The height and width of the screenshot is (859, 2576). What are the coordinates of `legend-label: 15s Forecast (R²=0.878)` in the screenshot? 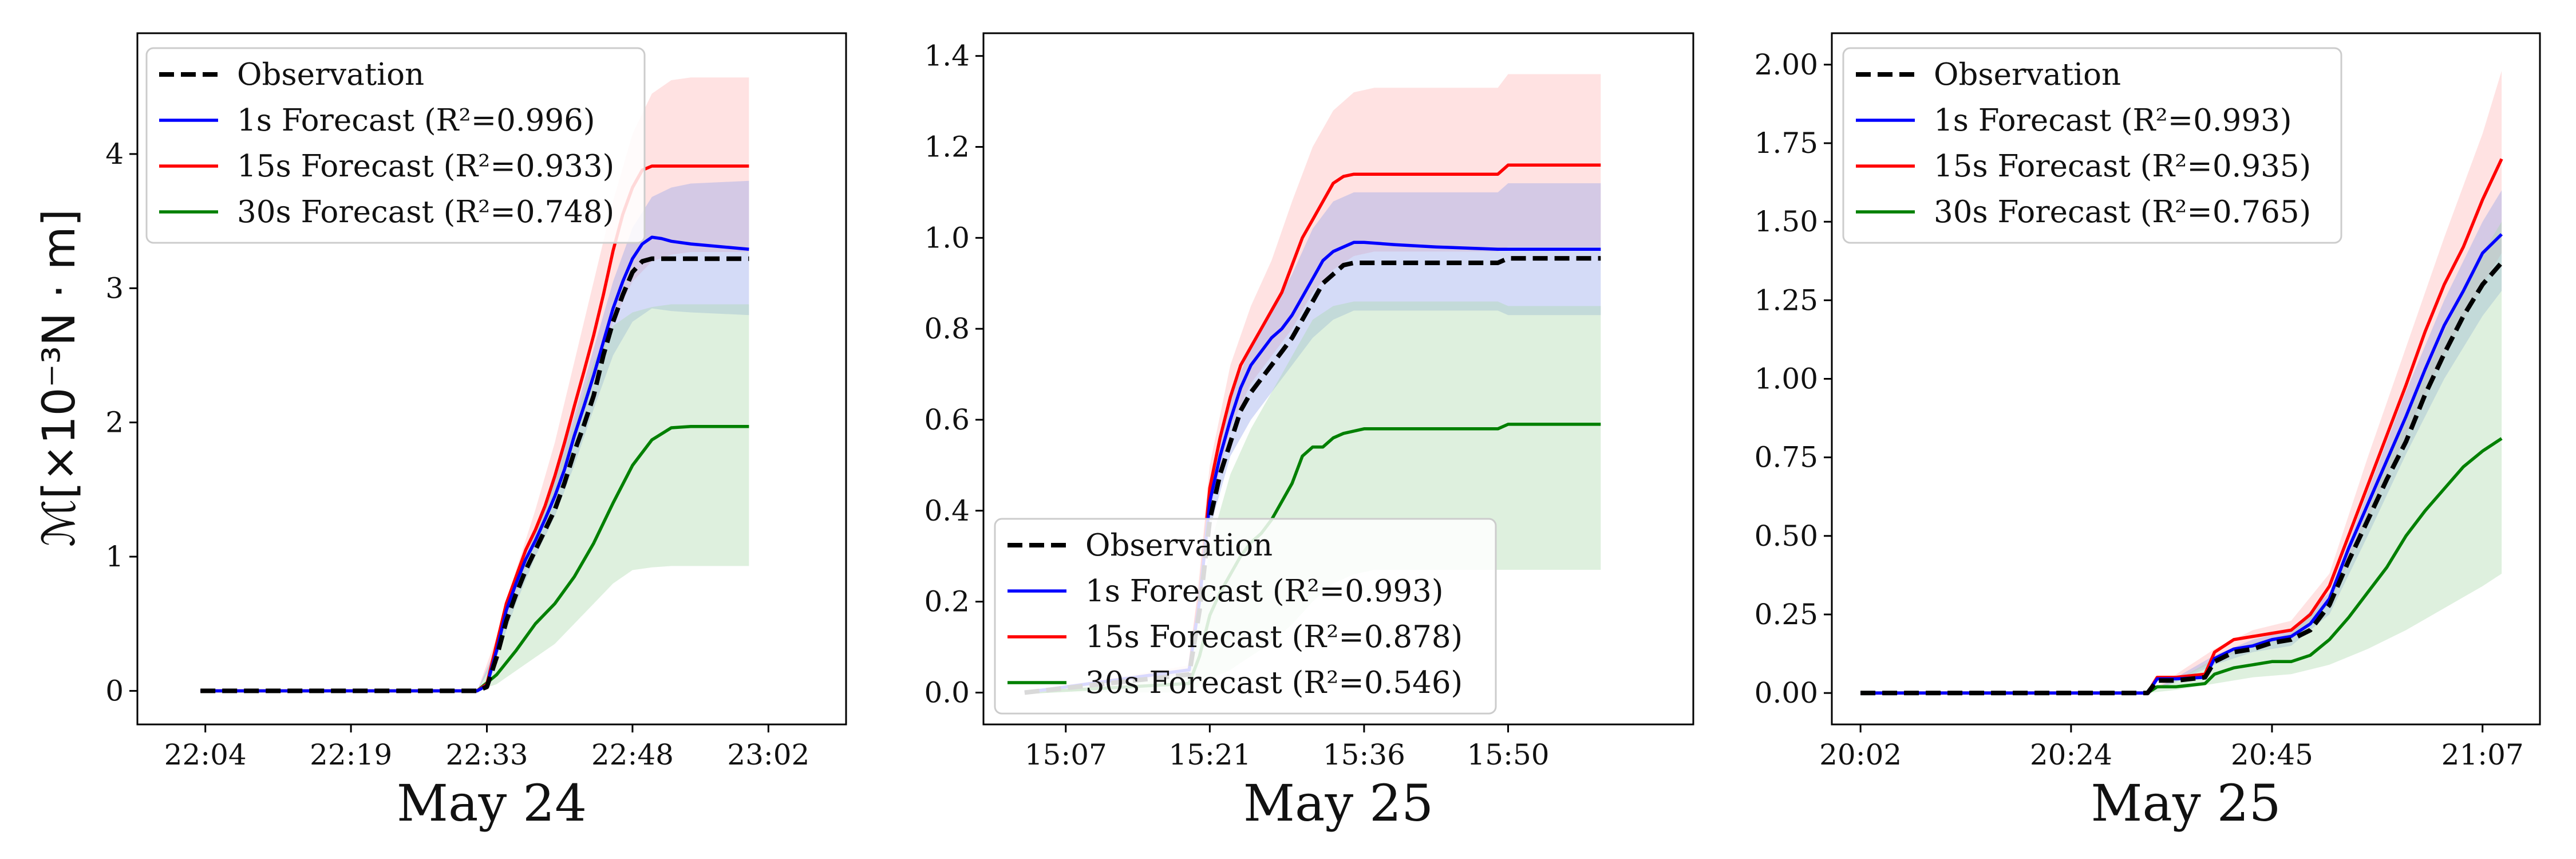 It's located at (1274, 637).